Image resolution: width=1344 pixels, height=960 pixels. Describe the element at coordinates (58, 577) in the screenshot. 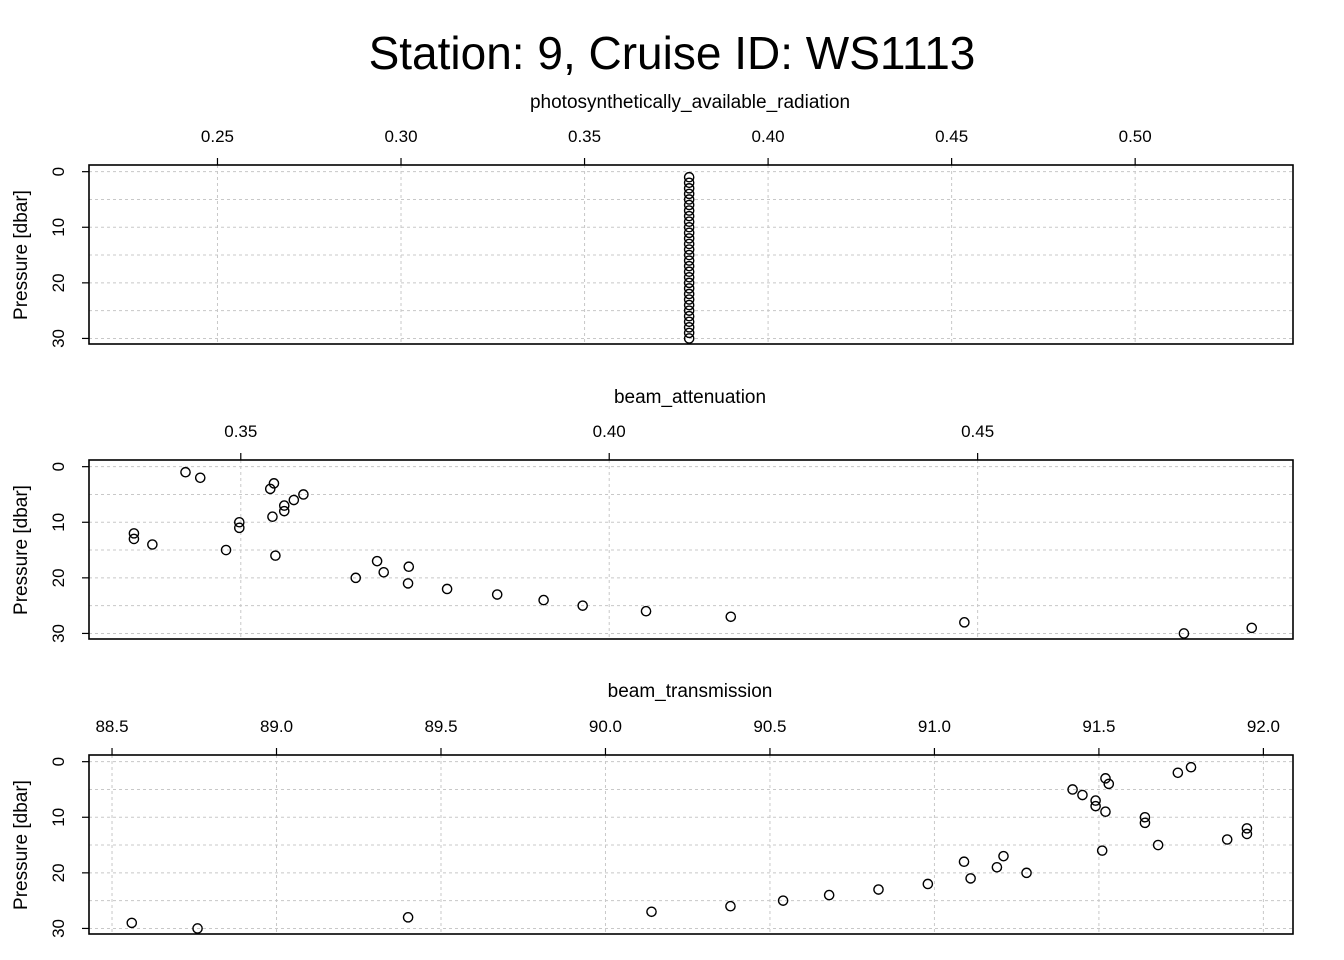

I see `attenuation-y-tick-label: 20` at that location.